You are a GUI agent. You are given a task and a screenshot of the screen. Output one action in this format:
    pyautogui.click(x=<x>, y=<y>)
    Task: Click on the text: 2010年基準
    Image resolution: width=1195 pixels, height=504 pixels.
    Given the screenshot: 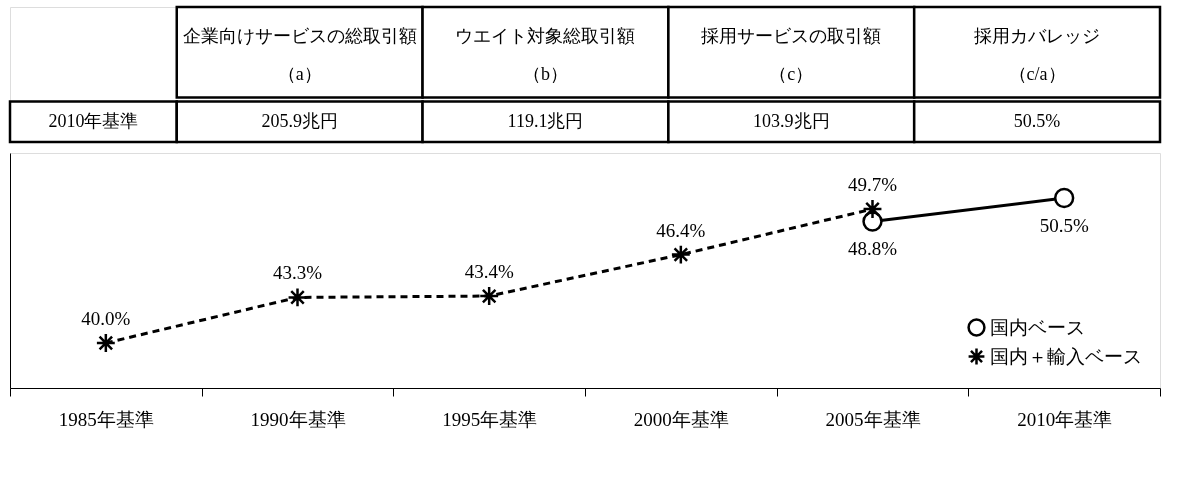 What is the action you would take?
    pyautogui.click(x=93, y=120)
    